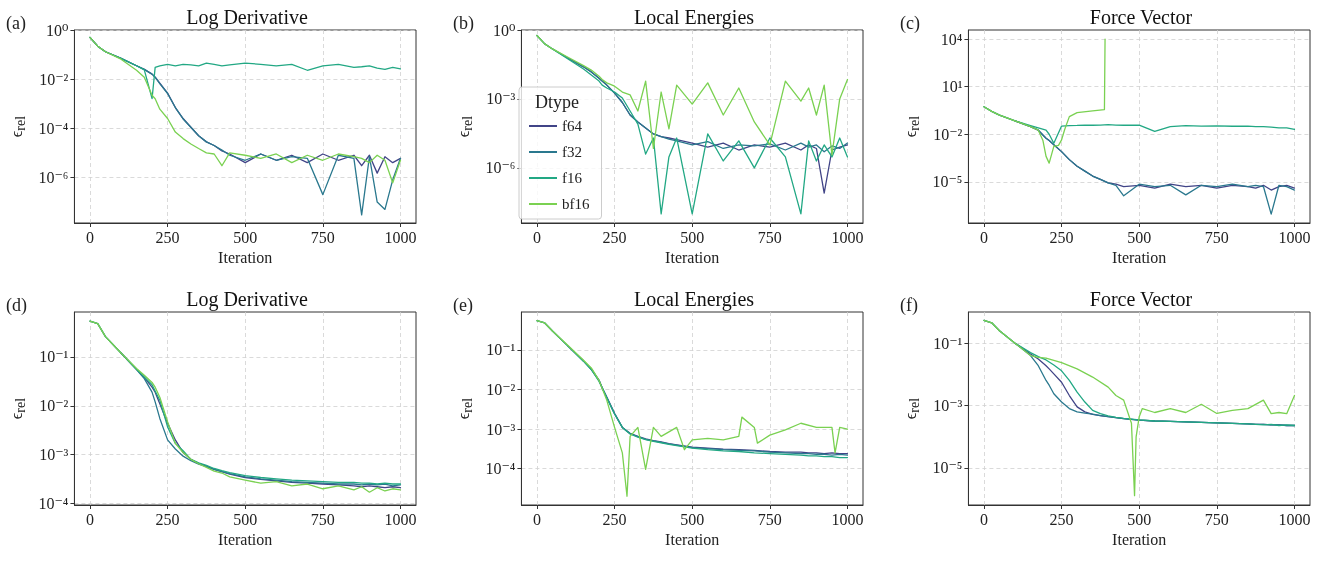 The width and height of the screenshot is (1341, 564). What do you see at coordinates (576, 204) in the screenshot?
I see `legend-label: bf16` at bounding box center [576, 204].